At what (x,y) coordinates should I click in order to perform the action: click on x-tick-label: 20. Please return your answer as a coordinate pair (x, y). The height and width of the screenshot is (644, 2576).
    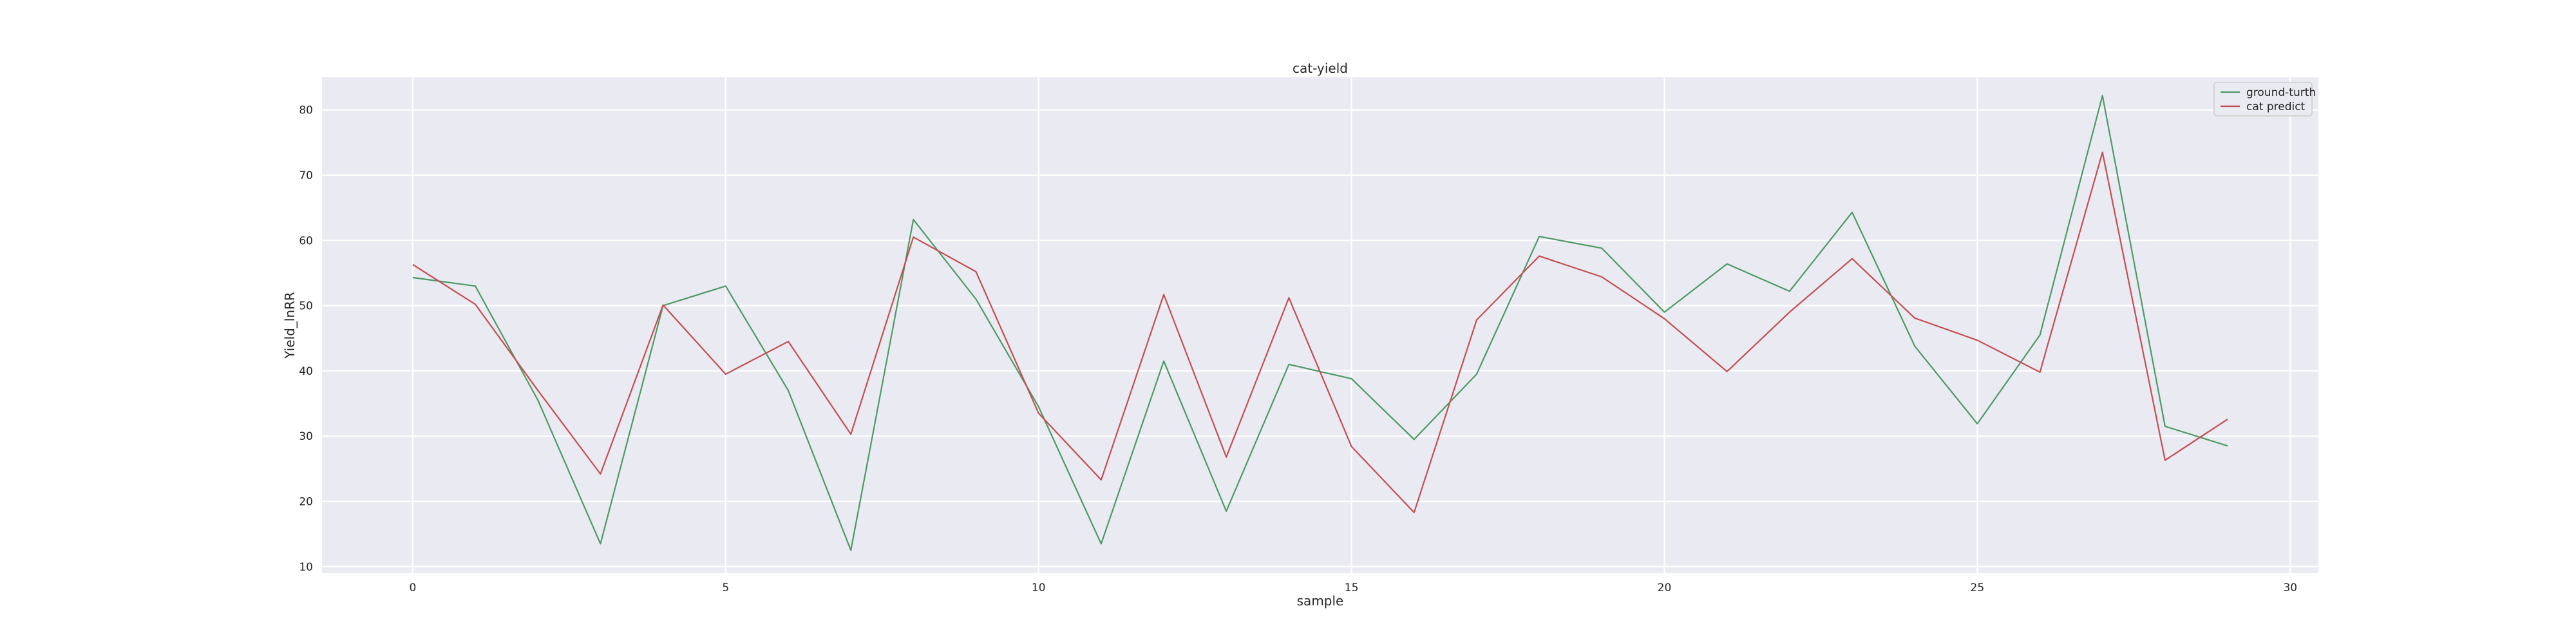
    Looking at the image, I should click on (1665, 588).